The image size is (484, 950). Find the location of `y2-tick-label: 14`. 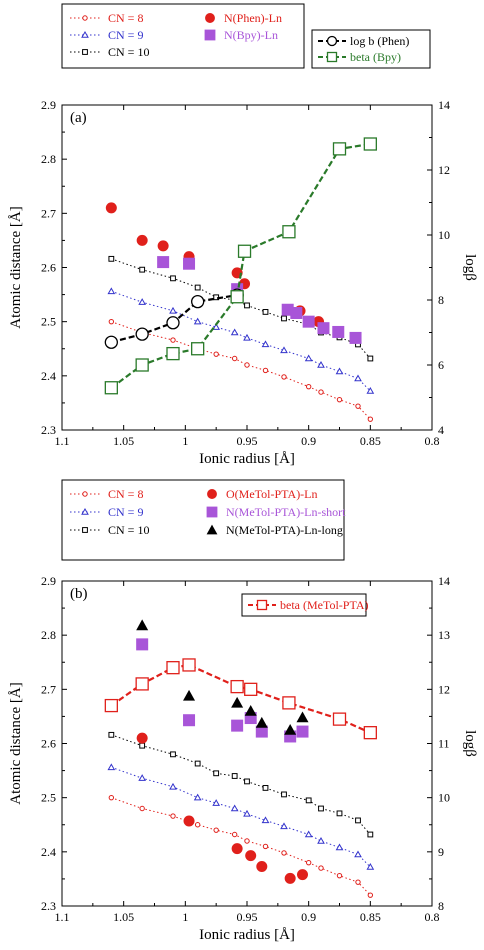

y2-tick-label: 14 is located at coordinates (444, 581).